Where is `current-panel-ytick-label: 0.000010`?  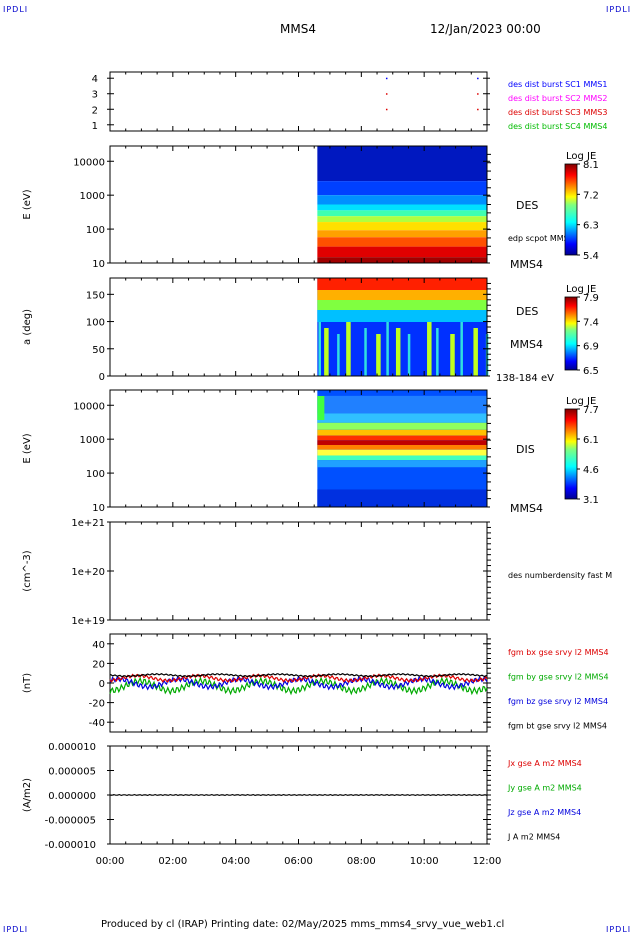 current-panel-ytick-label: 0.000010 is located at coordinates (72, 747).